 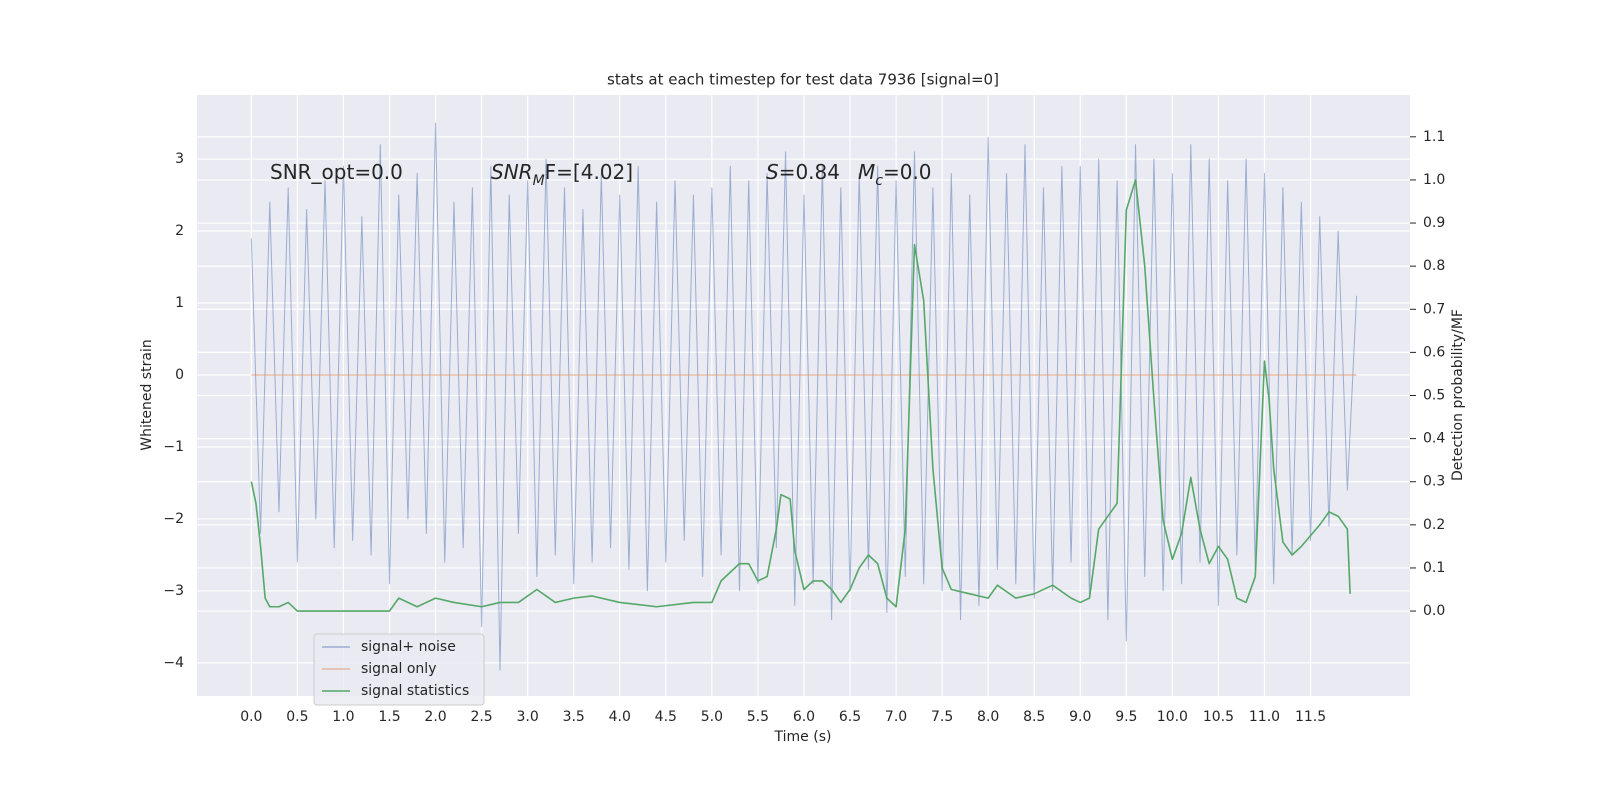 What do you see at coordinates (1172, 717) in the screenshot?
I see `x-tick-label: 10.0` at bounding box center [1172, 717].